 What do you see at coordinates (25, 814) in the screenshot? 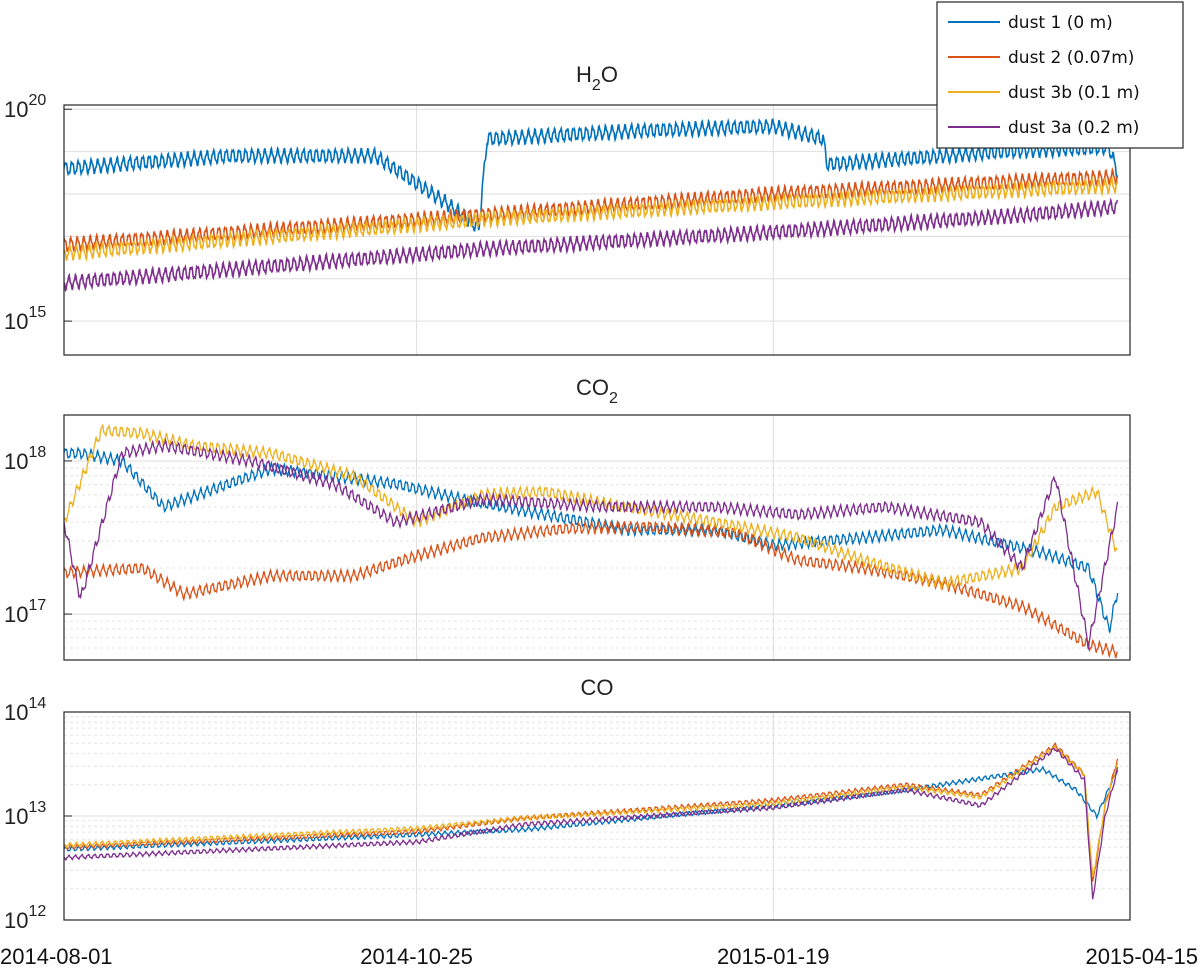
I see `y-tick-label: 1013` at bounding box center [25, 814].